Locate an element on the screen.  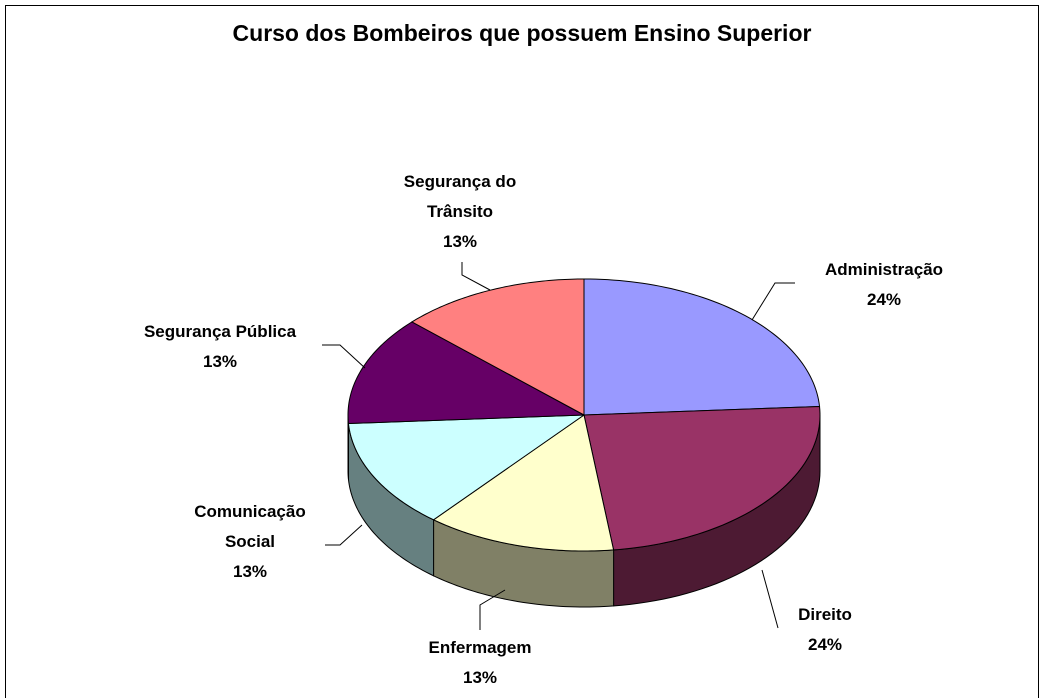
slice-name: Segurança do Trânsito is located at coordinates (460, 196).